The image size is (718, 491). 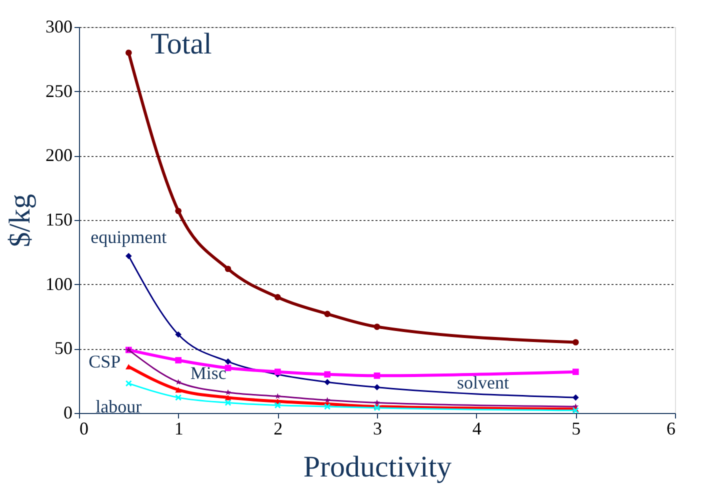 I want to click on y-tick-label: 50, so click(x=63, y=348).